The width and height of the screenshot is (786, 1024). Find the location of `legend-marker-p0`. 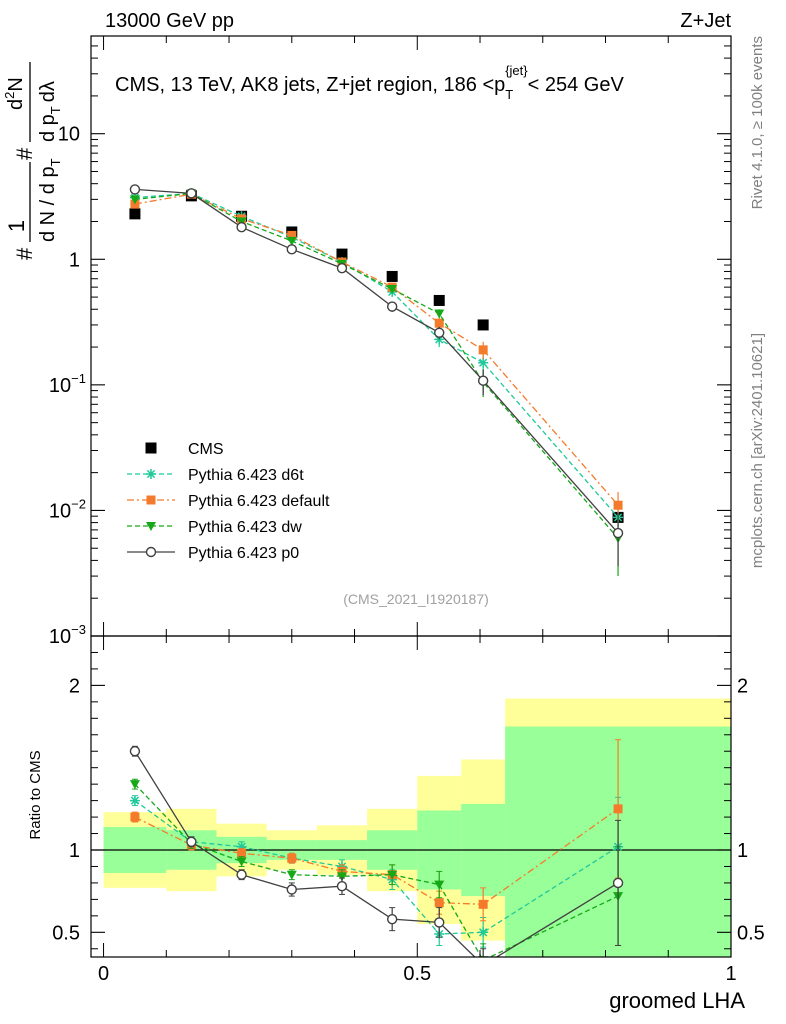

legend-marker-p0 is located at coordinates (151, 552).